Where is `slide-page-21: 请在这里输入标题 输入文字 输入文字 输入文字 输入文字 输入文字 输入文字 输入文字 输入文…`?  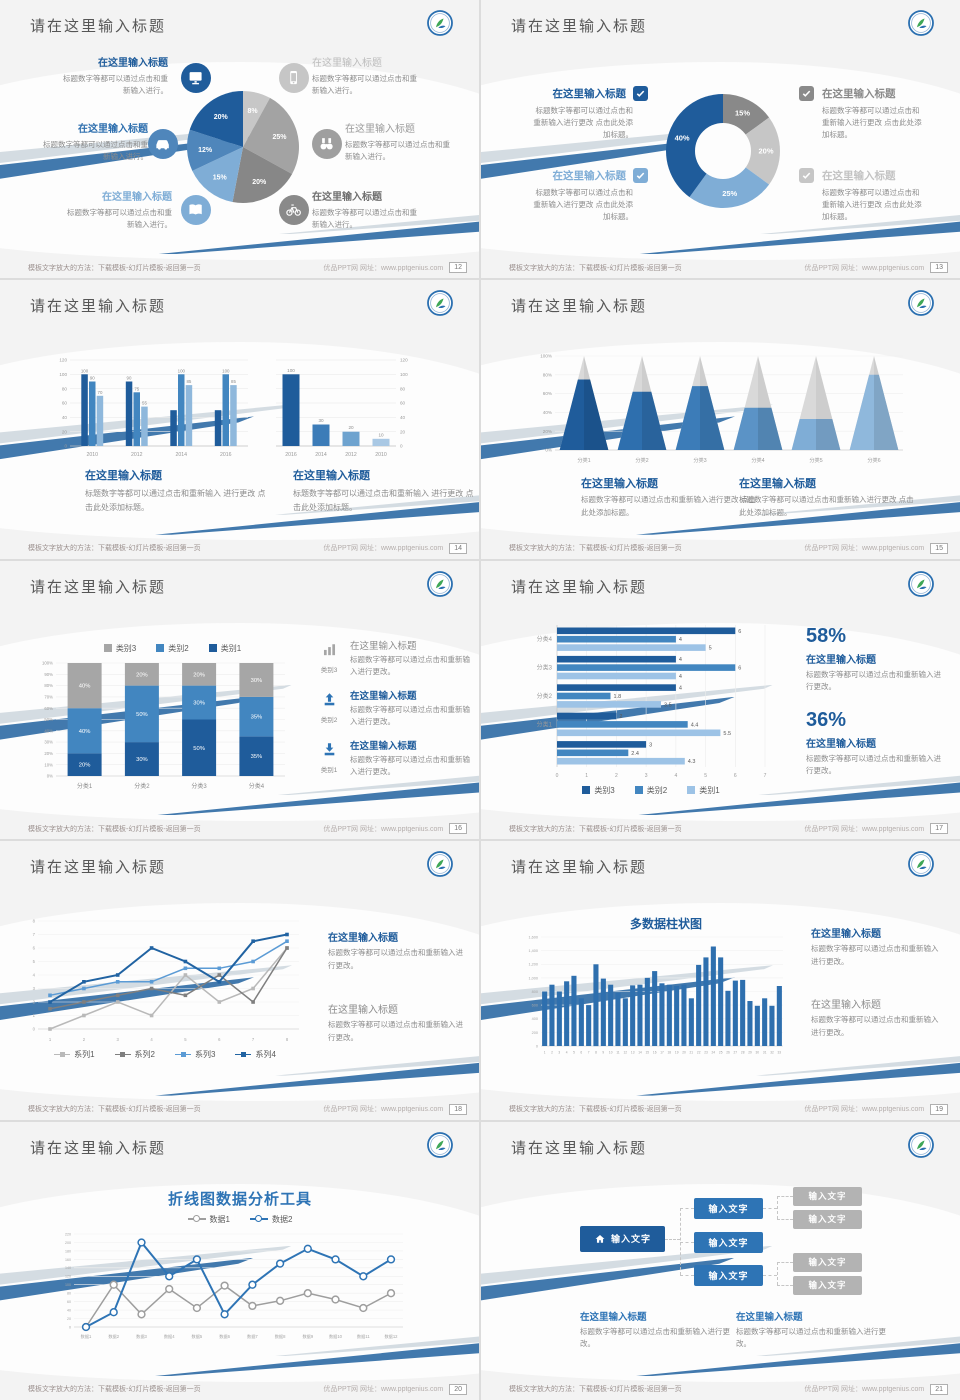 slide-page-21: 请在这里输入标题 输入文字 输入文字 输入文字 输入文字 输入文字 输入文字 输入文字 输入文… is located at coordinates (720, 1260).